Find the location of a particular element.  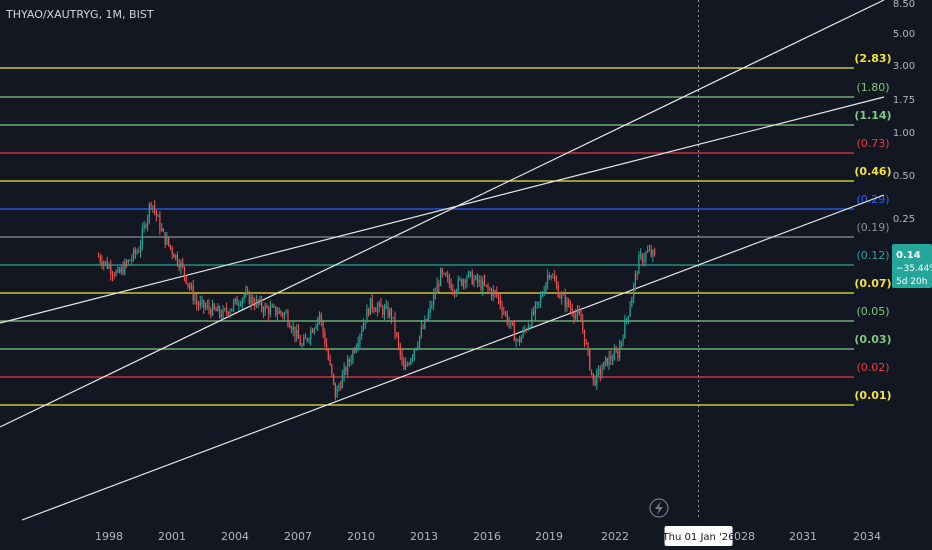

price-axis: 8.50 5.00 3.00 1.75 1.00 0.50 0.25 is located at coordinates (904, 112).